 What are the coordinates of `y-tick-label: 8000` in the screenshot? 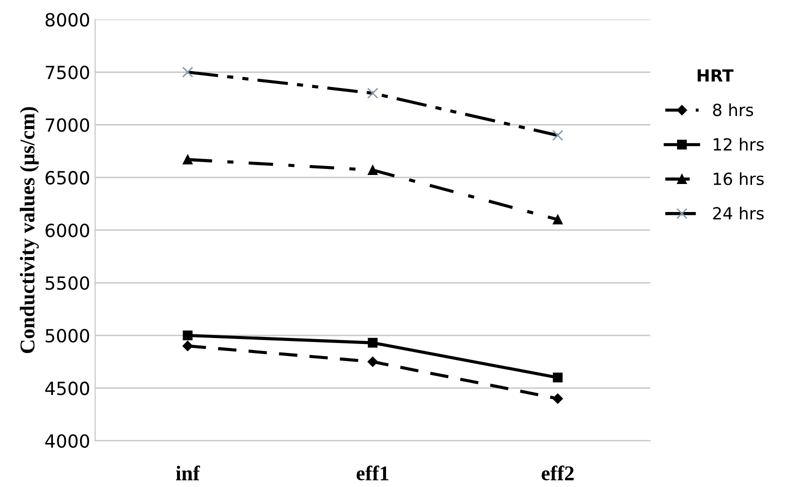 It's located at (68, 19).